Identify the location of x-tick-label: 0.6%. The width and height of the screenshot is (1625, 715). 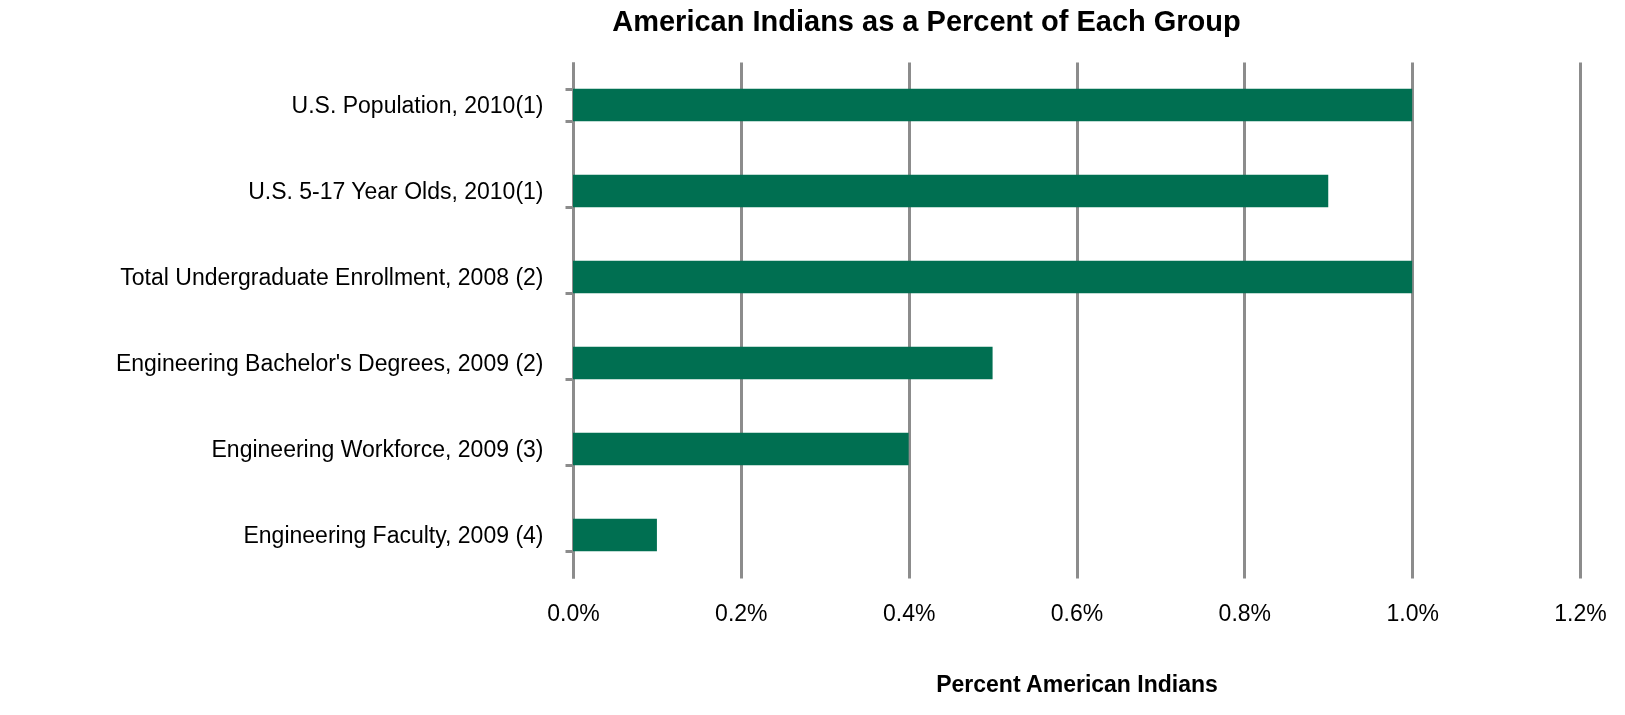
(1077, 612).